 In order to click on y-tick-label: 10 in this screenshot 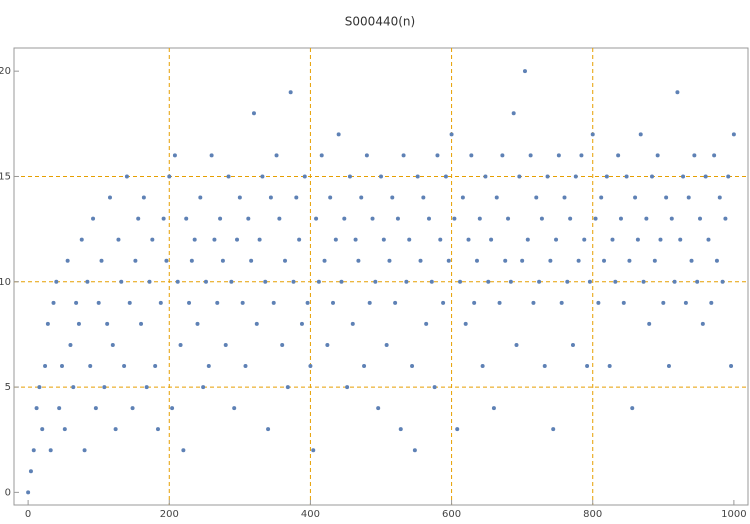, I will do `click(5, 282)`.